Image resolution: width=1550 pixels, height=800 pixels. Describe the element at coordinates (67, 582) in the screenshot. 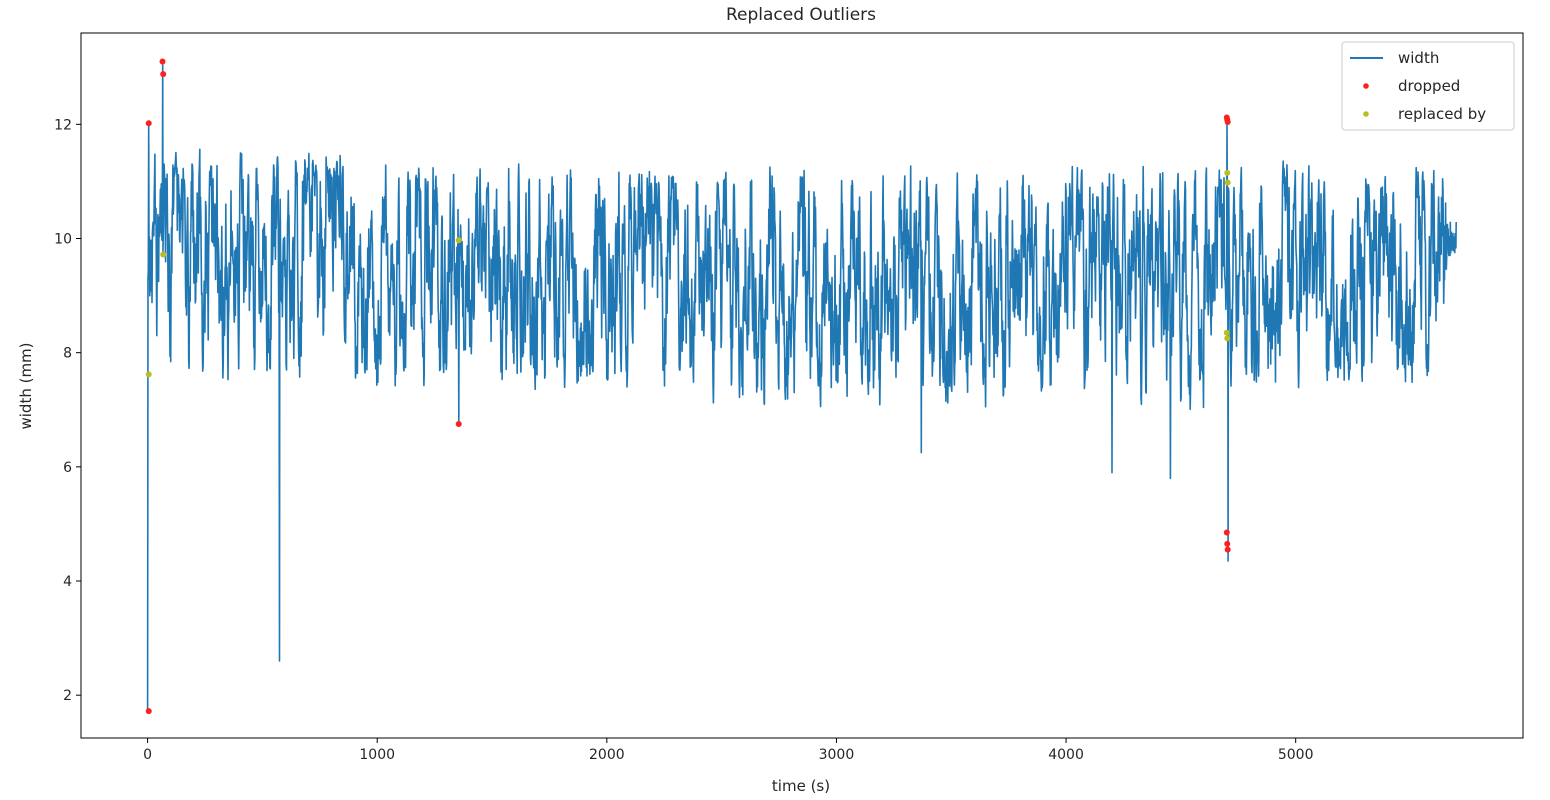

I see `y-tick-label: 4` at that location.